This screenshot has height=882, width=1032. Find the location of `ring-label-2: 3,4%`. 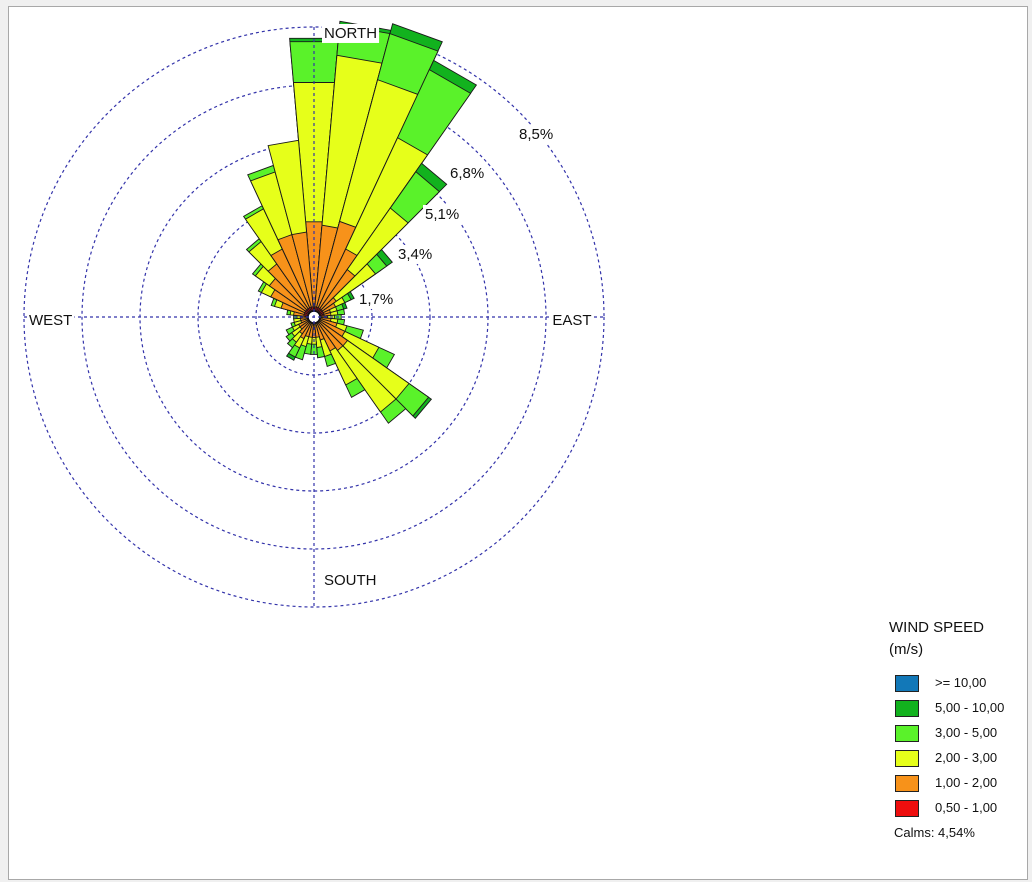

ring-label-2: 3,4% is located at coordinates (415, 254).